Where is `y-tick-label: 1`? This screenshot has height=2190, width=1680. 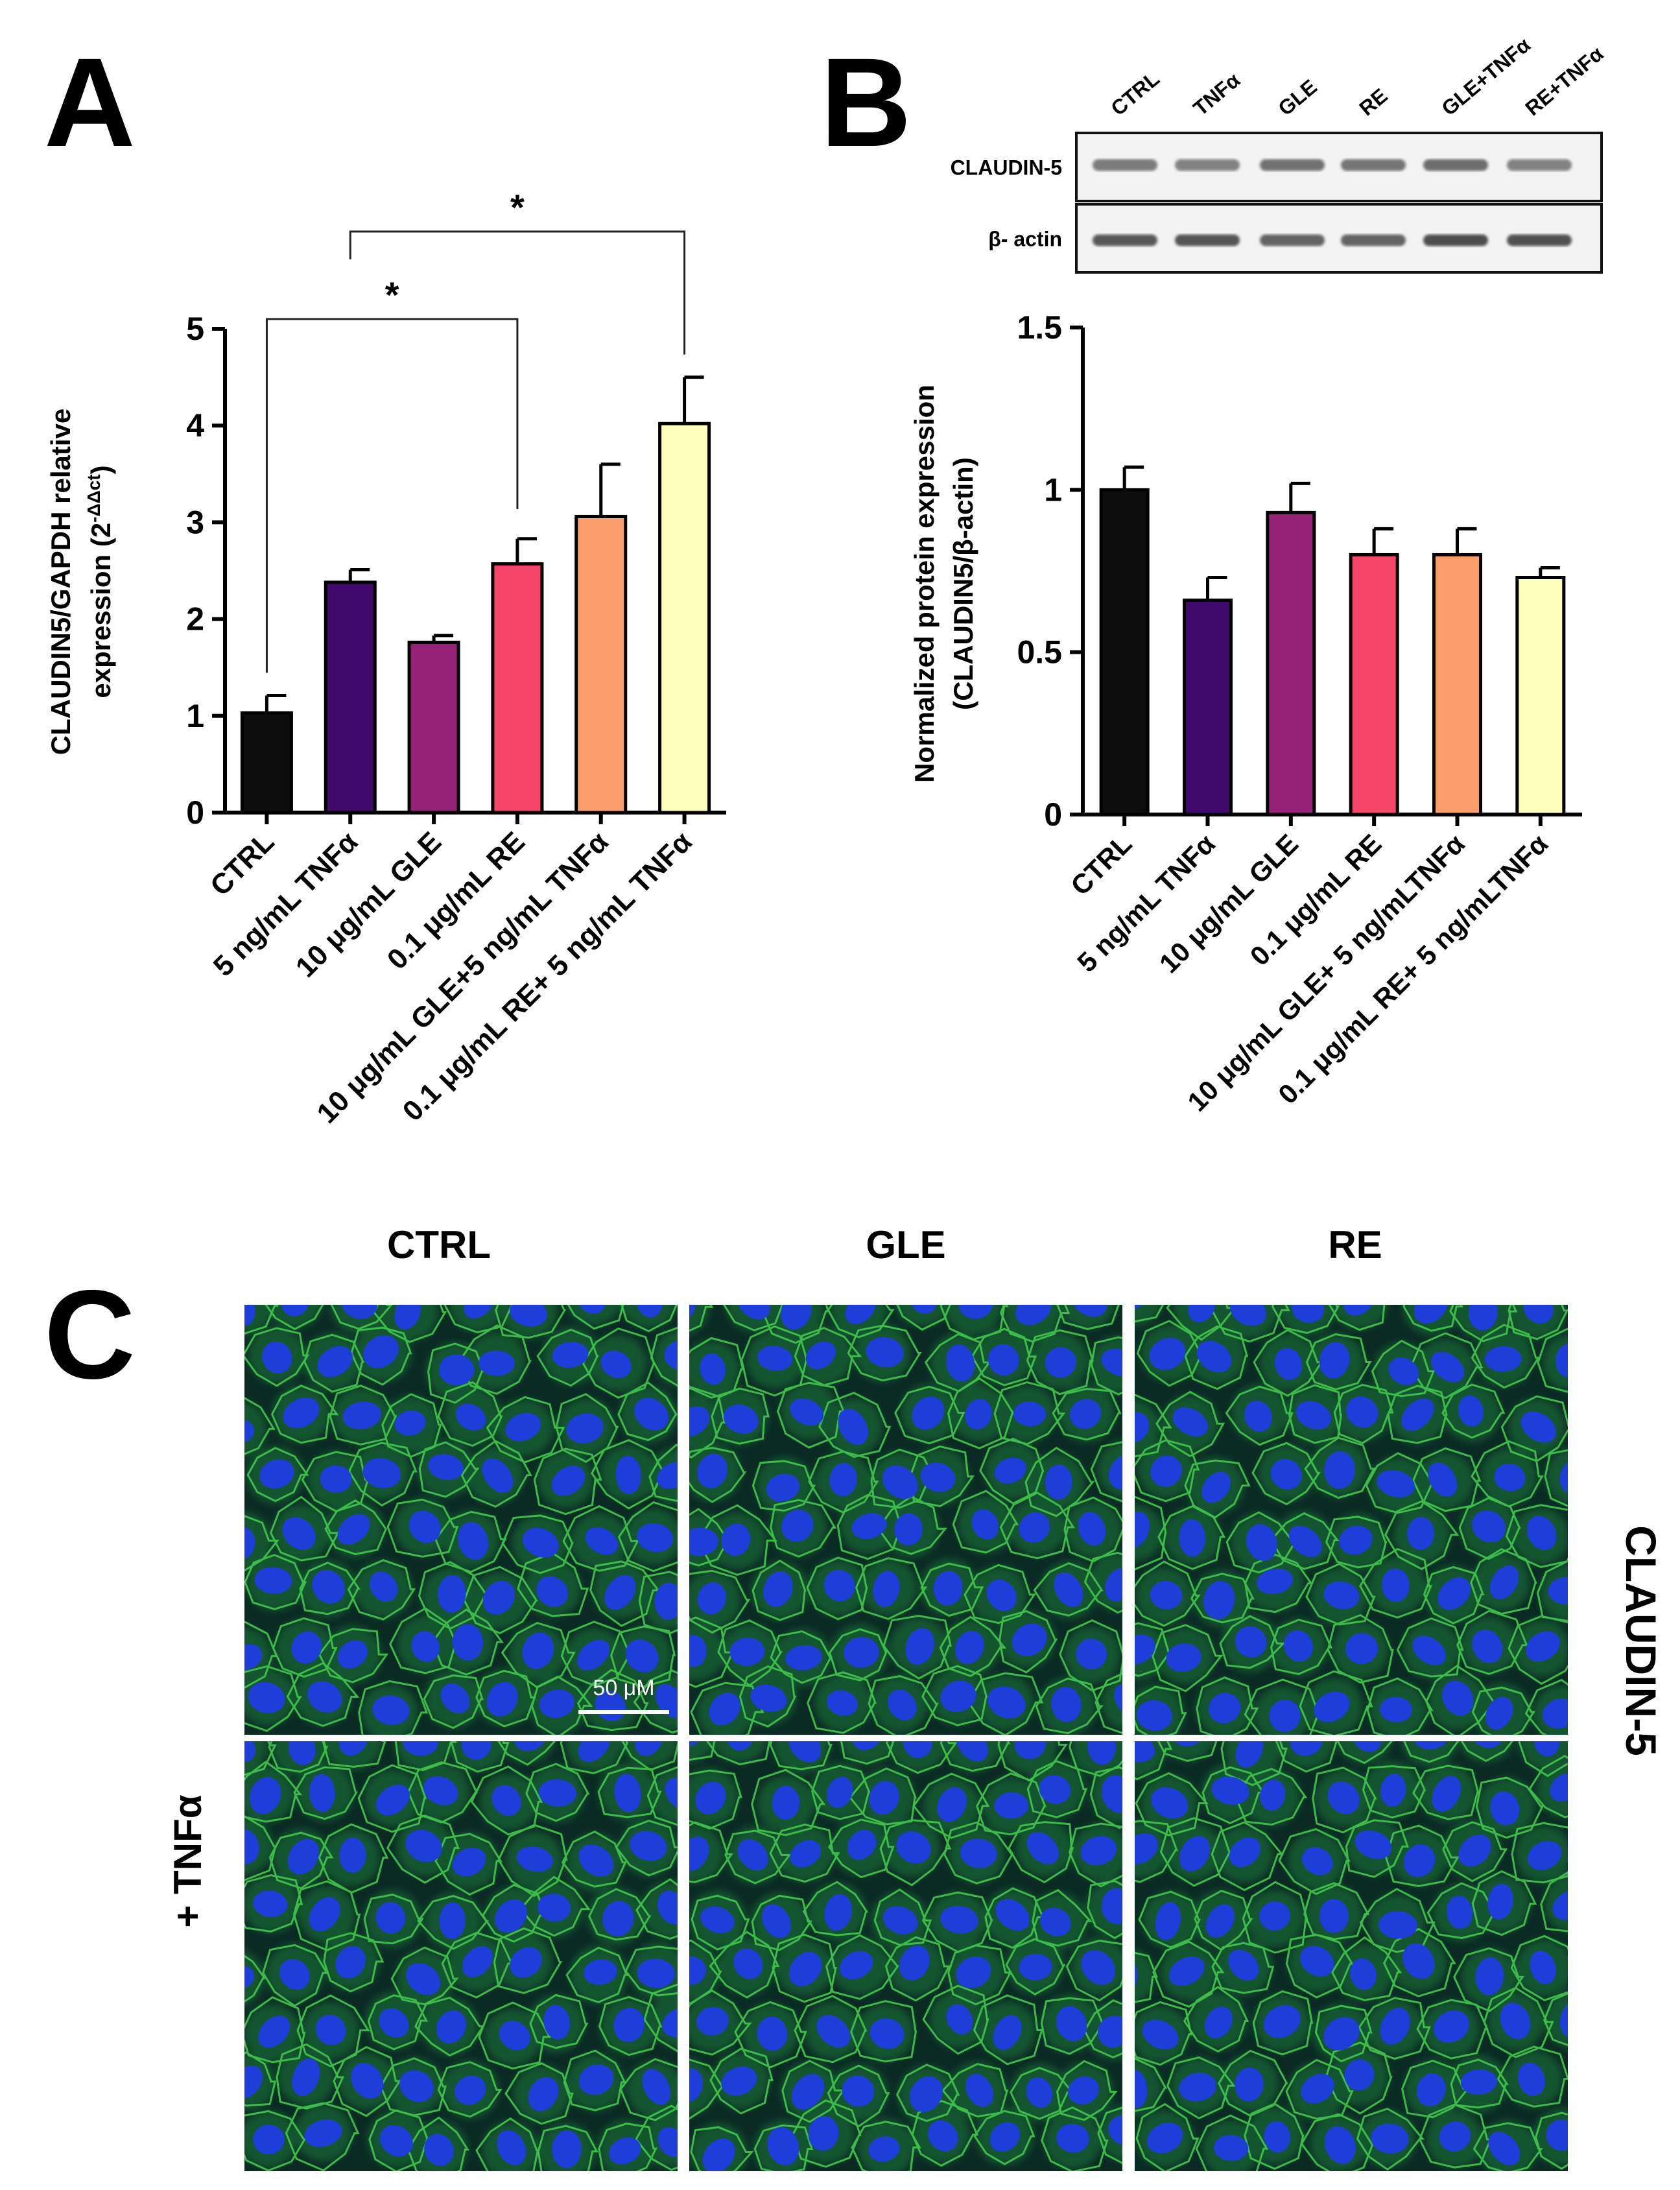 y-tick-label: 1 is located at coordinates (1053, 489).